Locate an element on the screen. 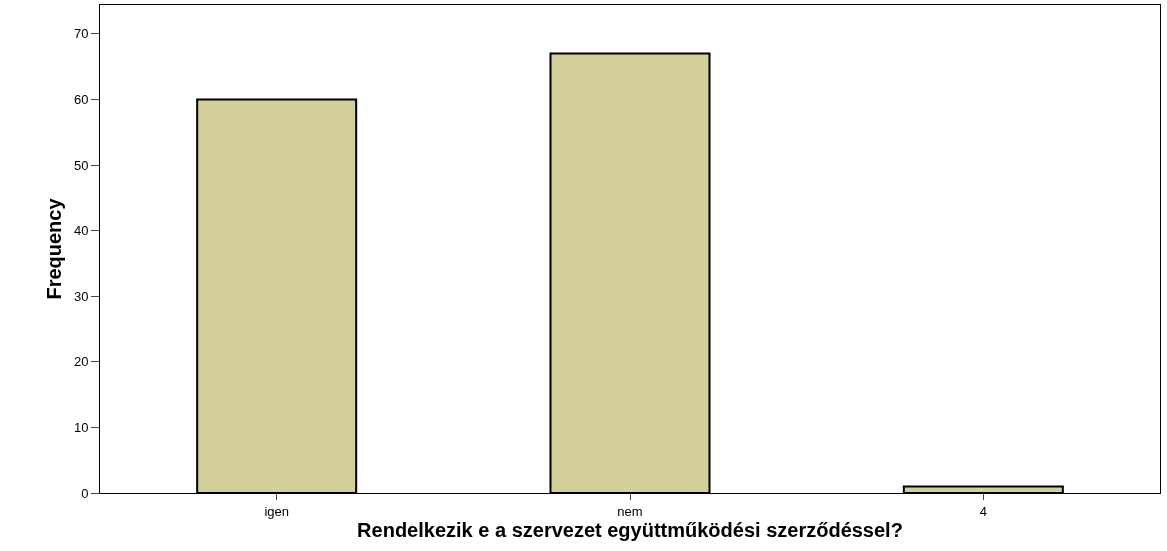  y-tick-label: 70 is located at coordinates (81, 34).